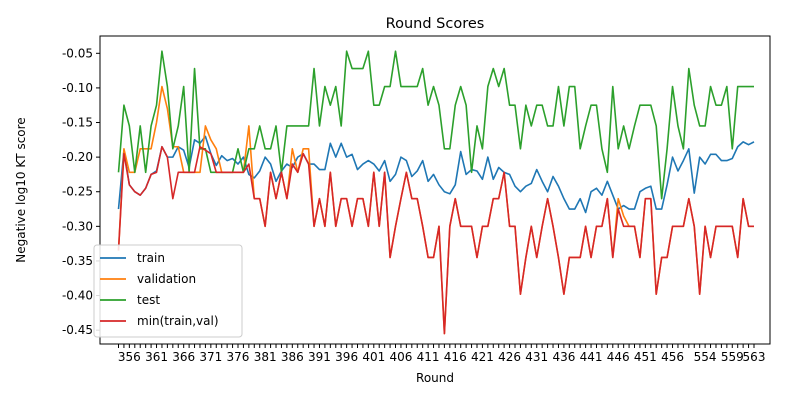 The image size is (800, 400). I want to click on x-axis-label: Round, so click(435, 378).